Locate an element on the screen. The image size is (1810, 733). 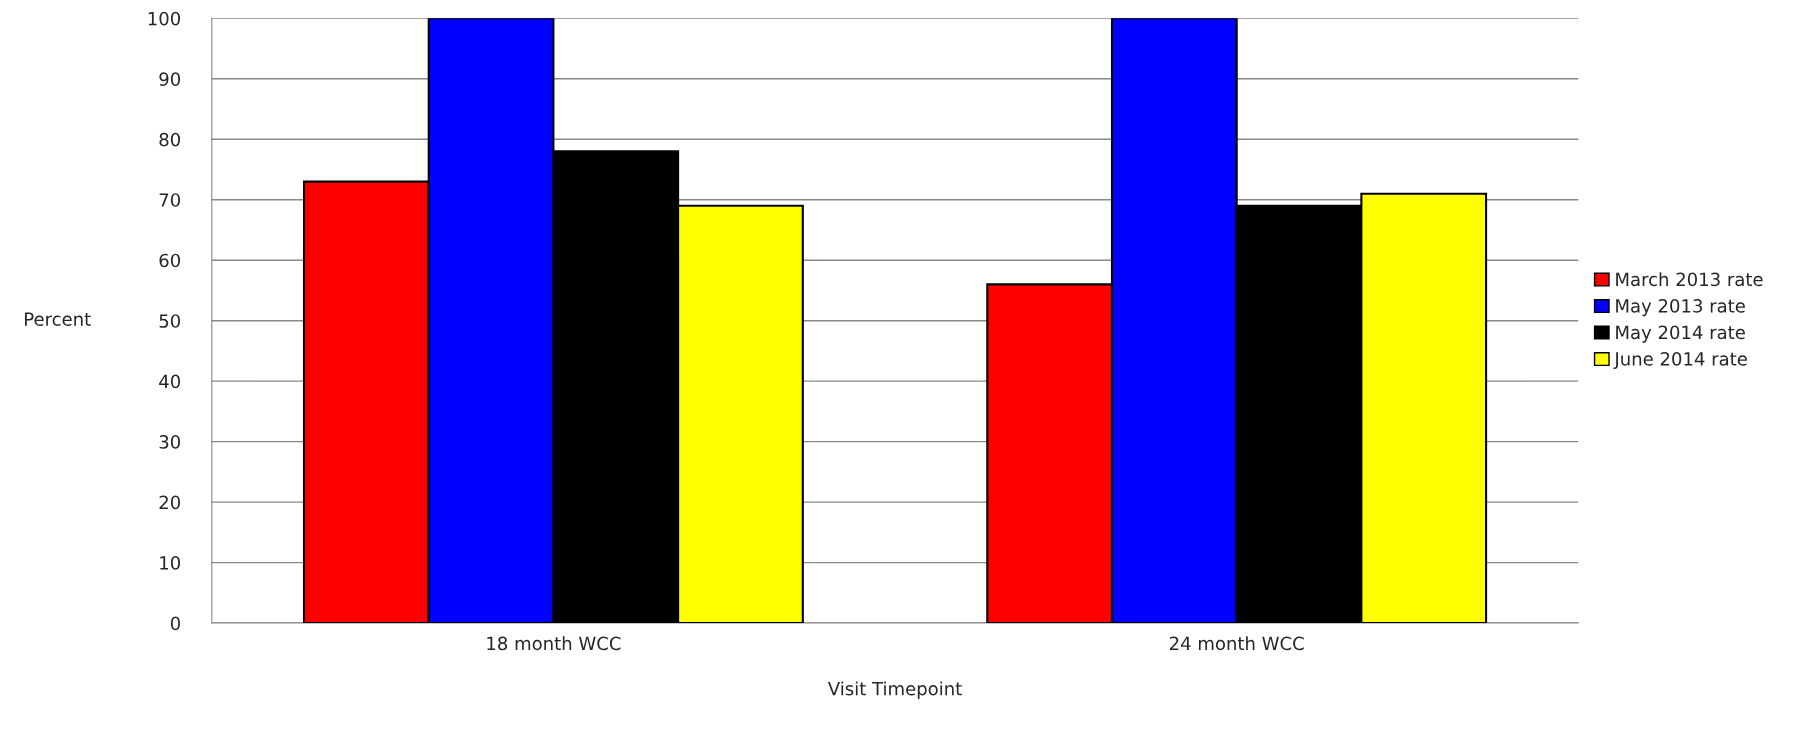
y-tick-label: 30 is located at coordinates (170, 442).